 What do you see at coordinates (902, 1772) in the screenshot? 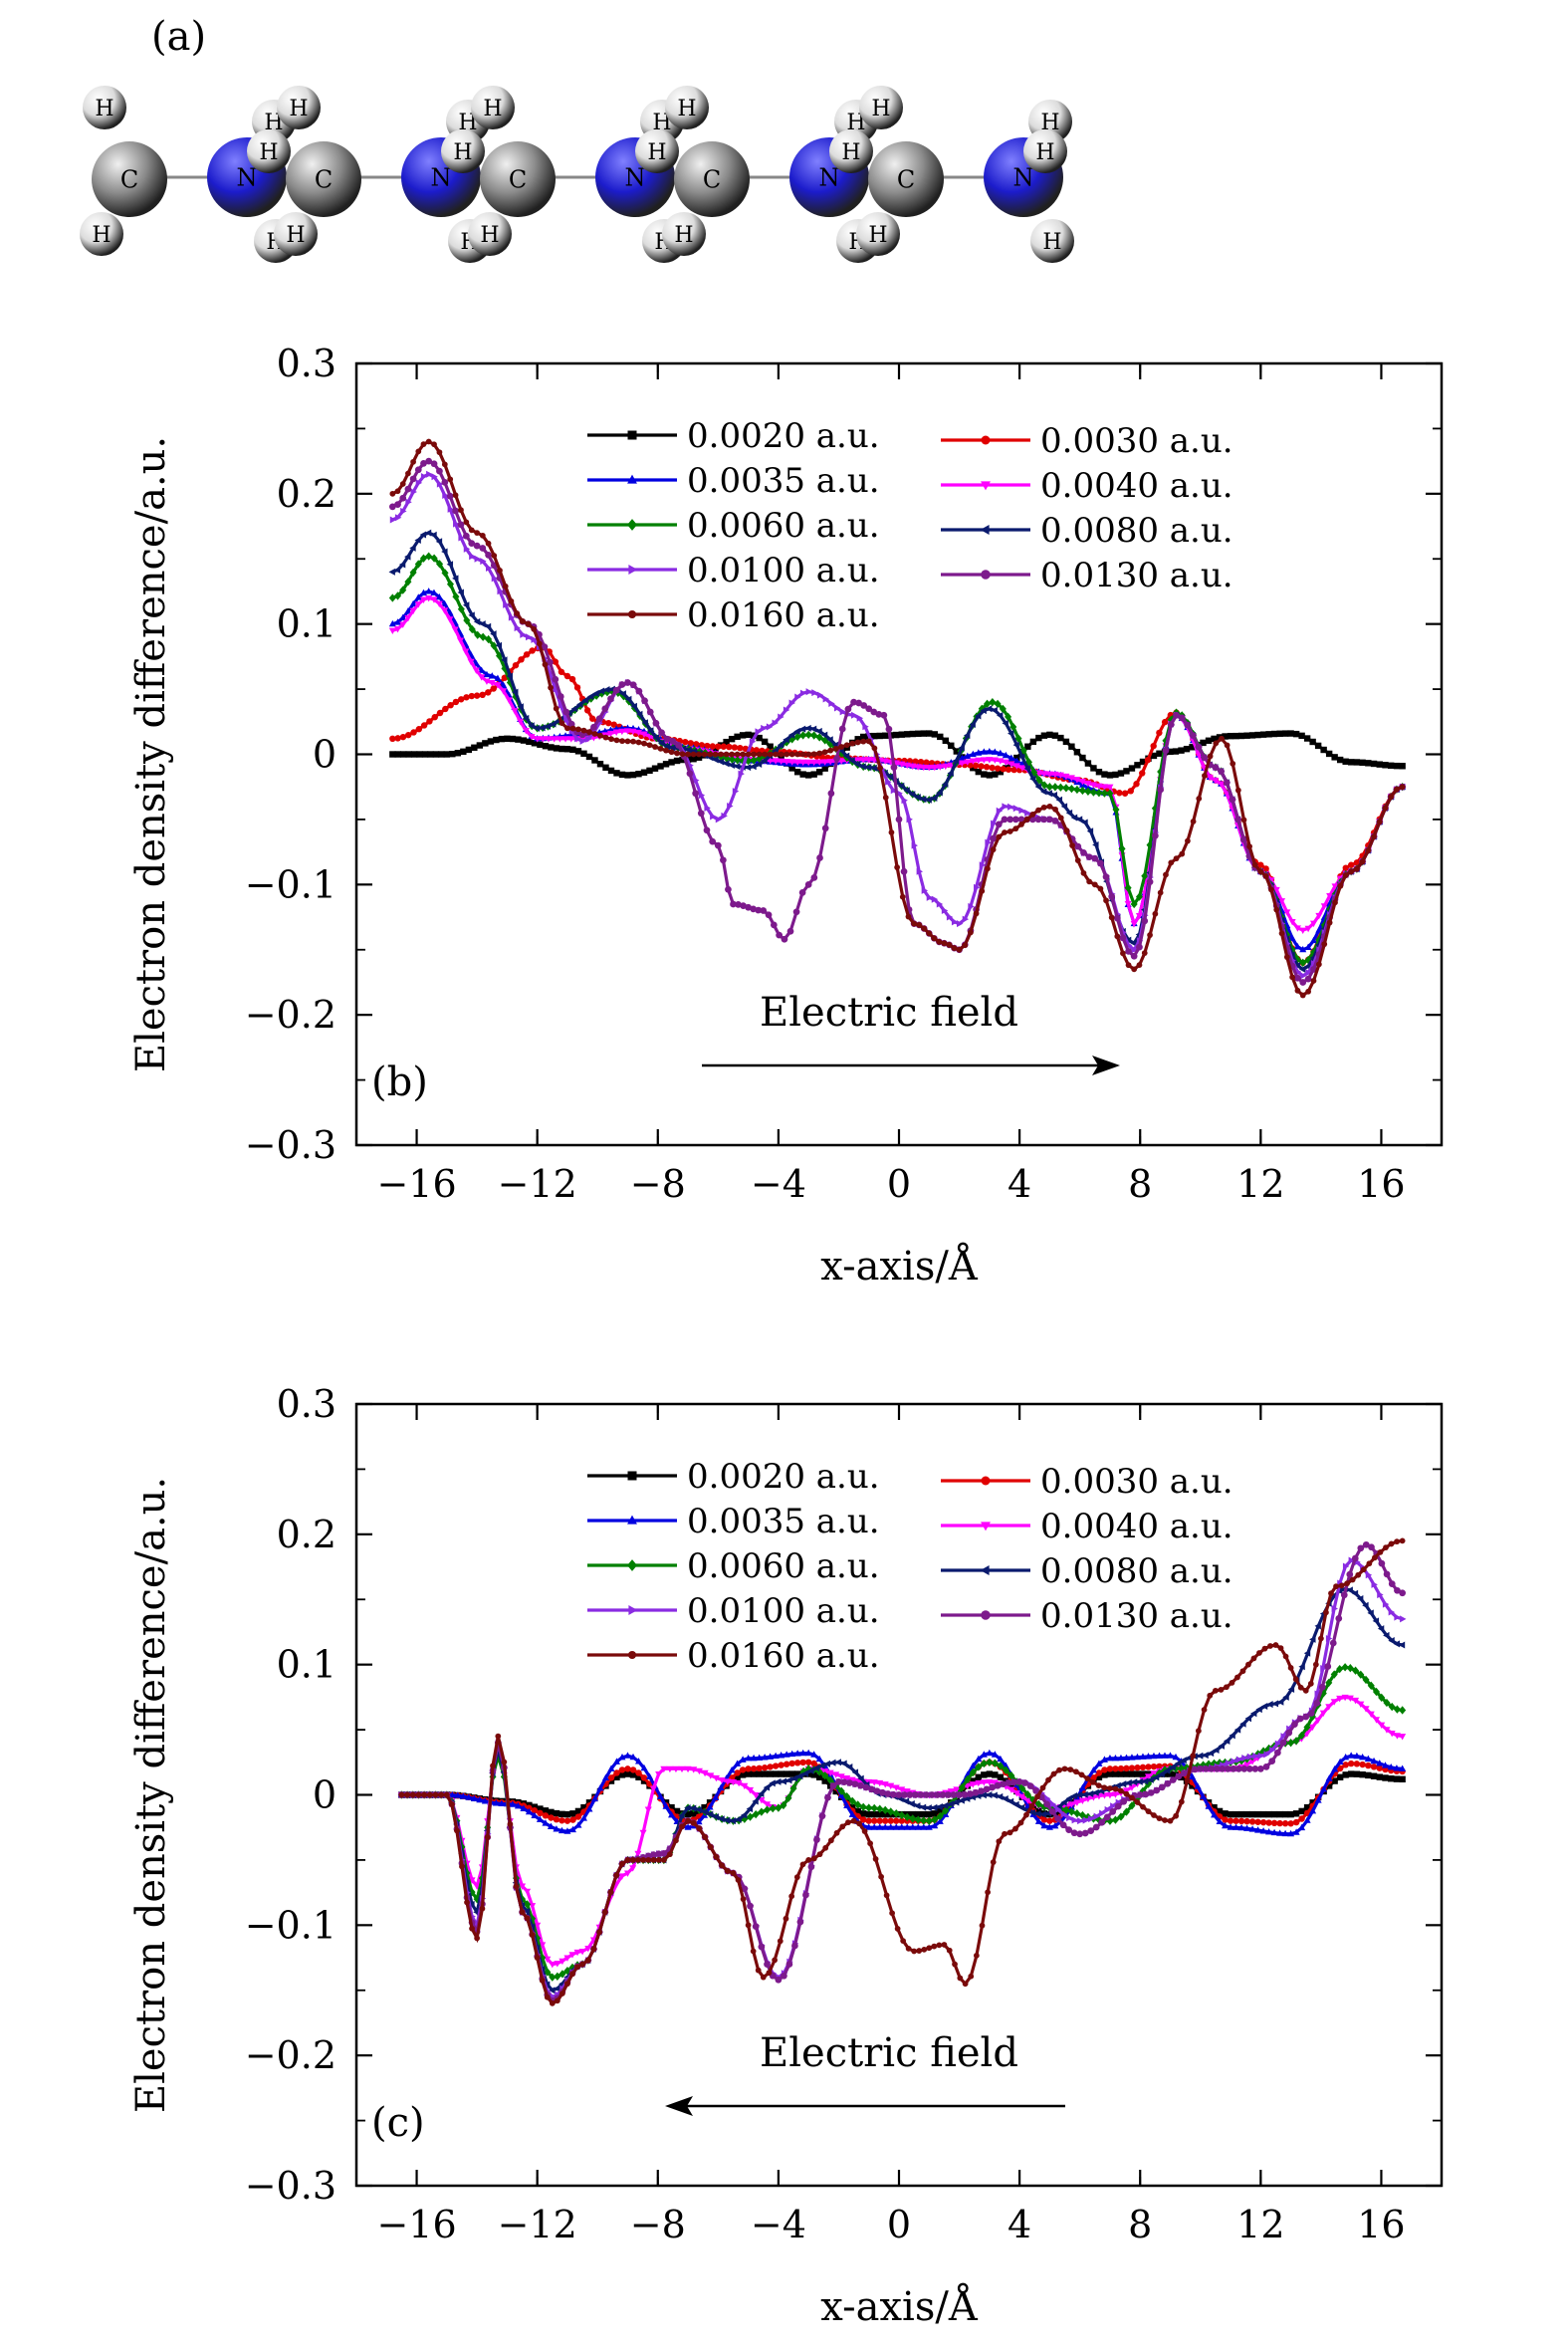
I see `series-line` at bounding box center [902, 1772].